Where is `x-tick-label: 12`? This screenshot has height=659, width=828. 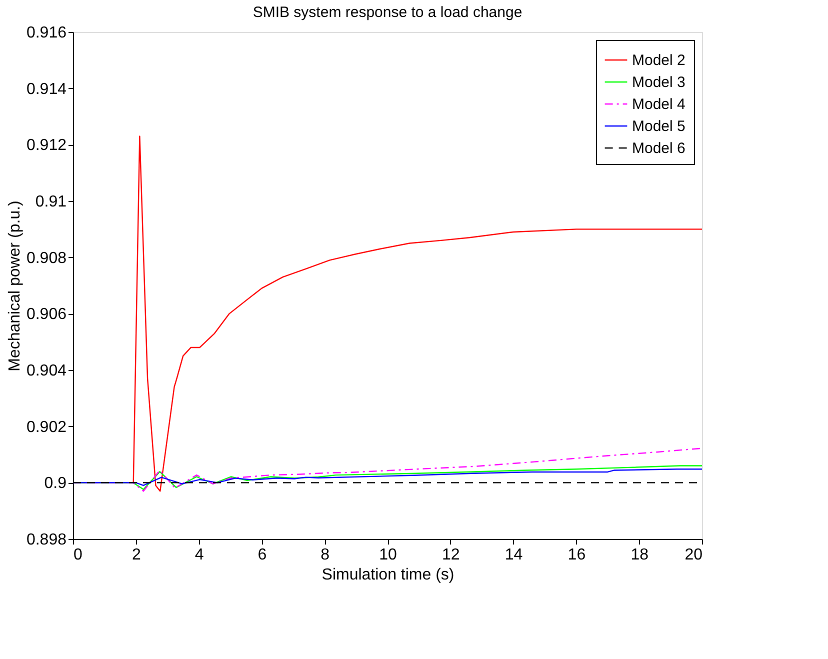
x-tick-label: 12 is located at coordinates (451, 555).